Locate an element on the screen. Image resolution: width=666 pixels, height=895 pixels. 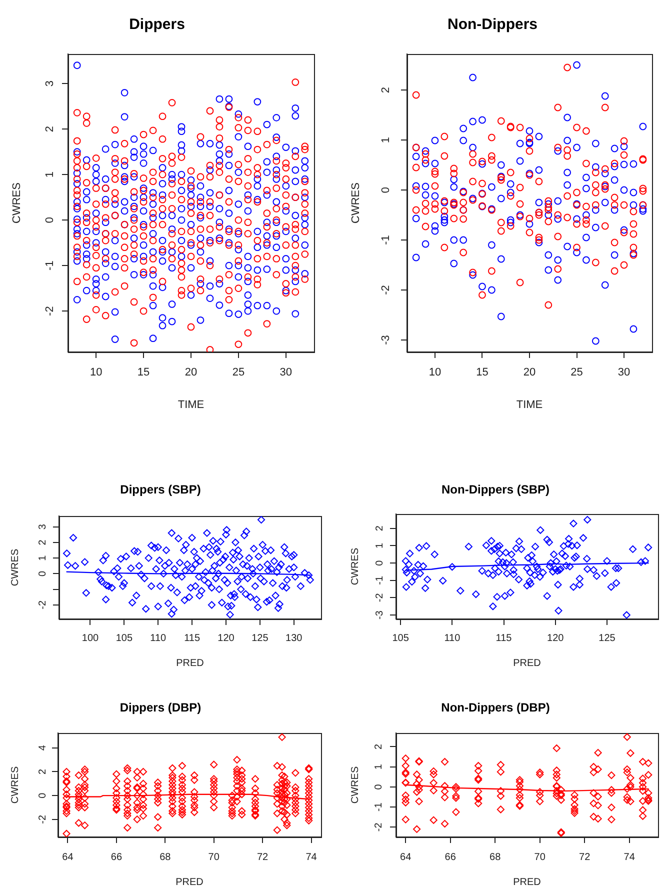
x-tick-label: 100 is located at coordinates (90, 638).